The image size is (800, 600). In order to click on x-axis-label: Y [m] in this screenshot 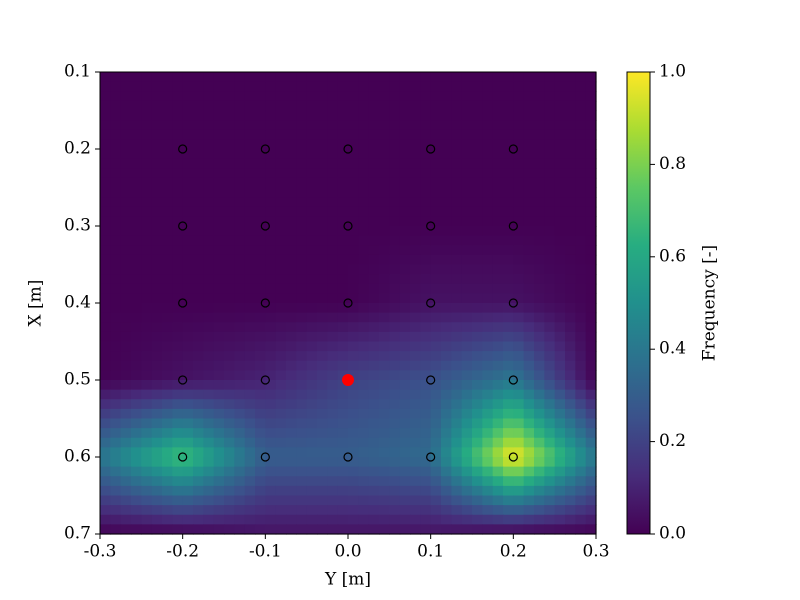, I will do `click(347, 580)`.